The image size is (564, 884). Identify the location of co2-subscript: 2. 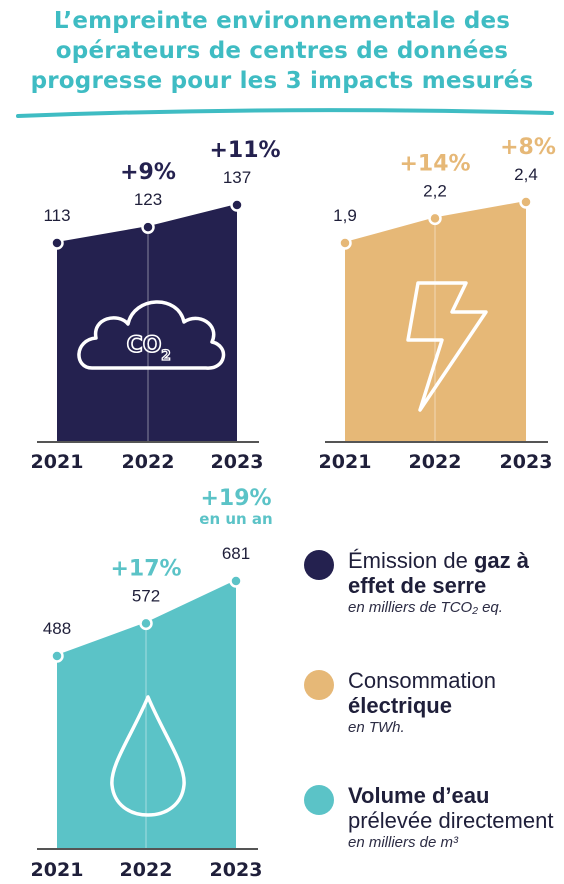
(166, 356).